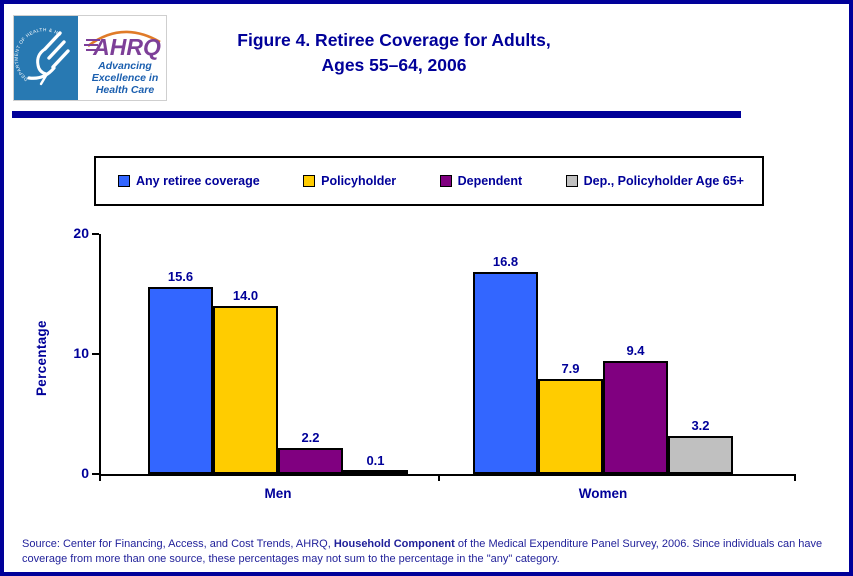 The width and height of the screenshot is (853, 576). Describe the element at coordinates (125, 90) in the screenshot. I see `ahrq-tagline-3: Health Care` at that location.